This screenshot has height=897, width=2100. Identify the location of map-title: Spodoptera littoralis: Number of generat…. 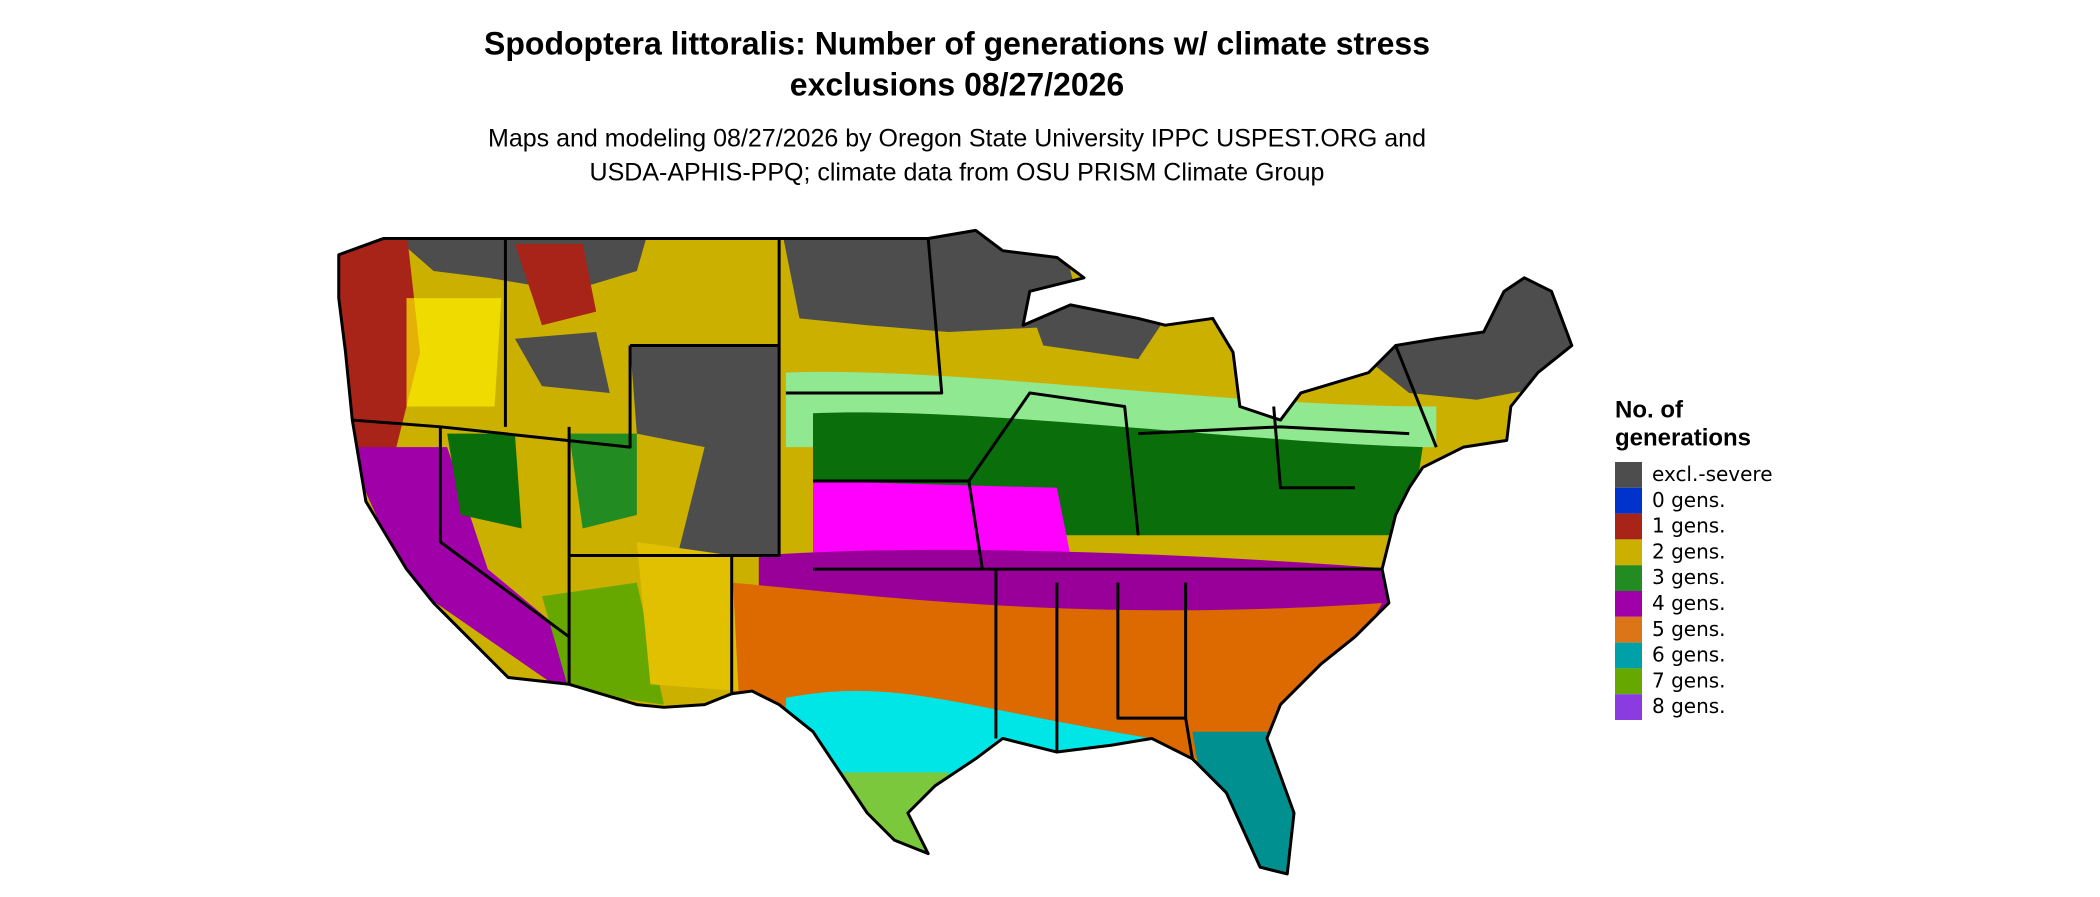
(957, 43).